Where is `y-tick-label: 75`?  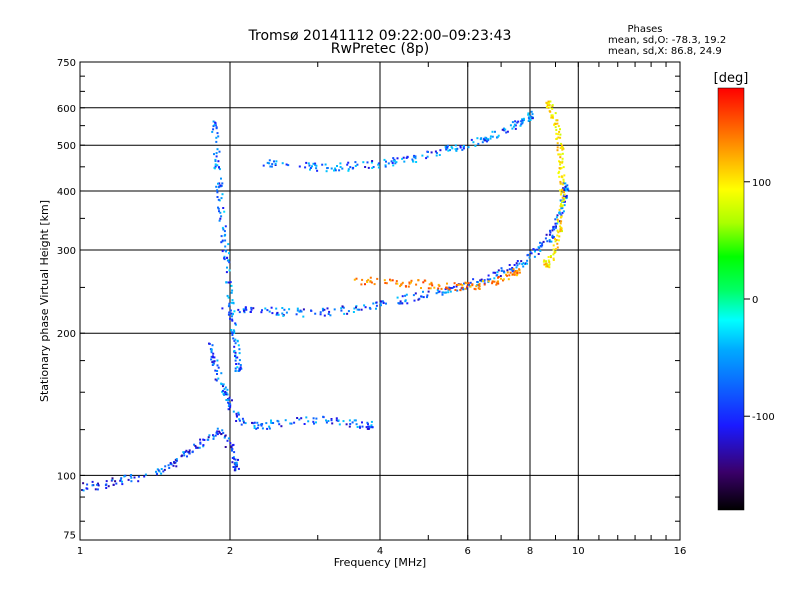 y-tick-label: 75 is located at coordinates (69, 535).